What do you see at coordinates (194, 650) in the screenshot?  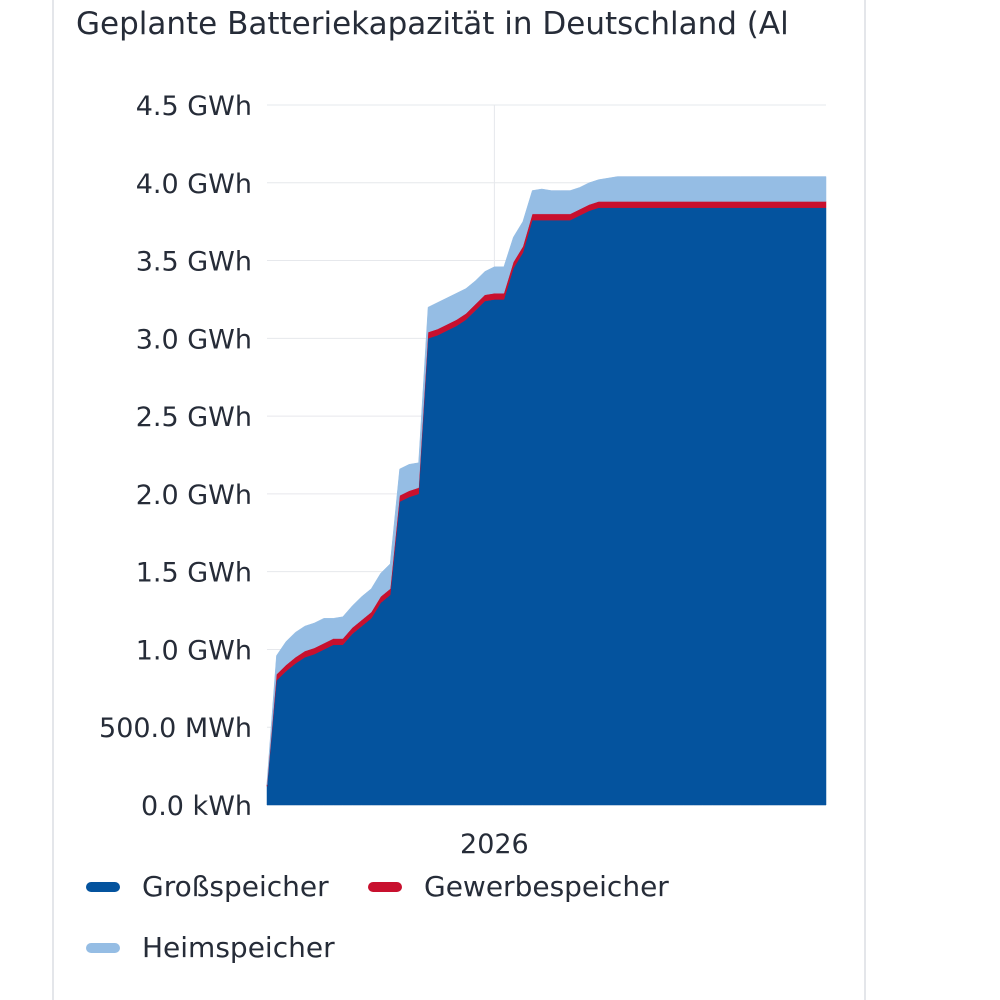 I see `y-tick-label: 1.0 GWh` at bounding box center [194, 650].